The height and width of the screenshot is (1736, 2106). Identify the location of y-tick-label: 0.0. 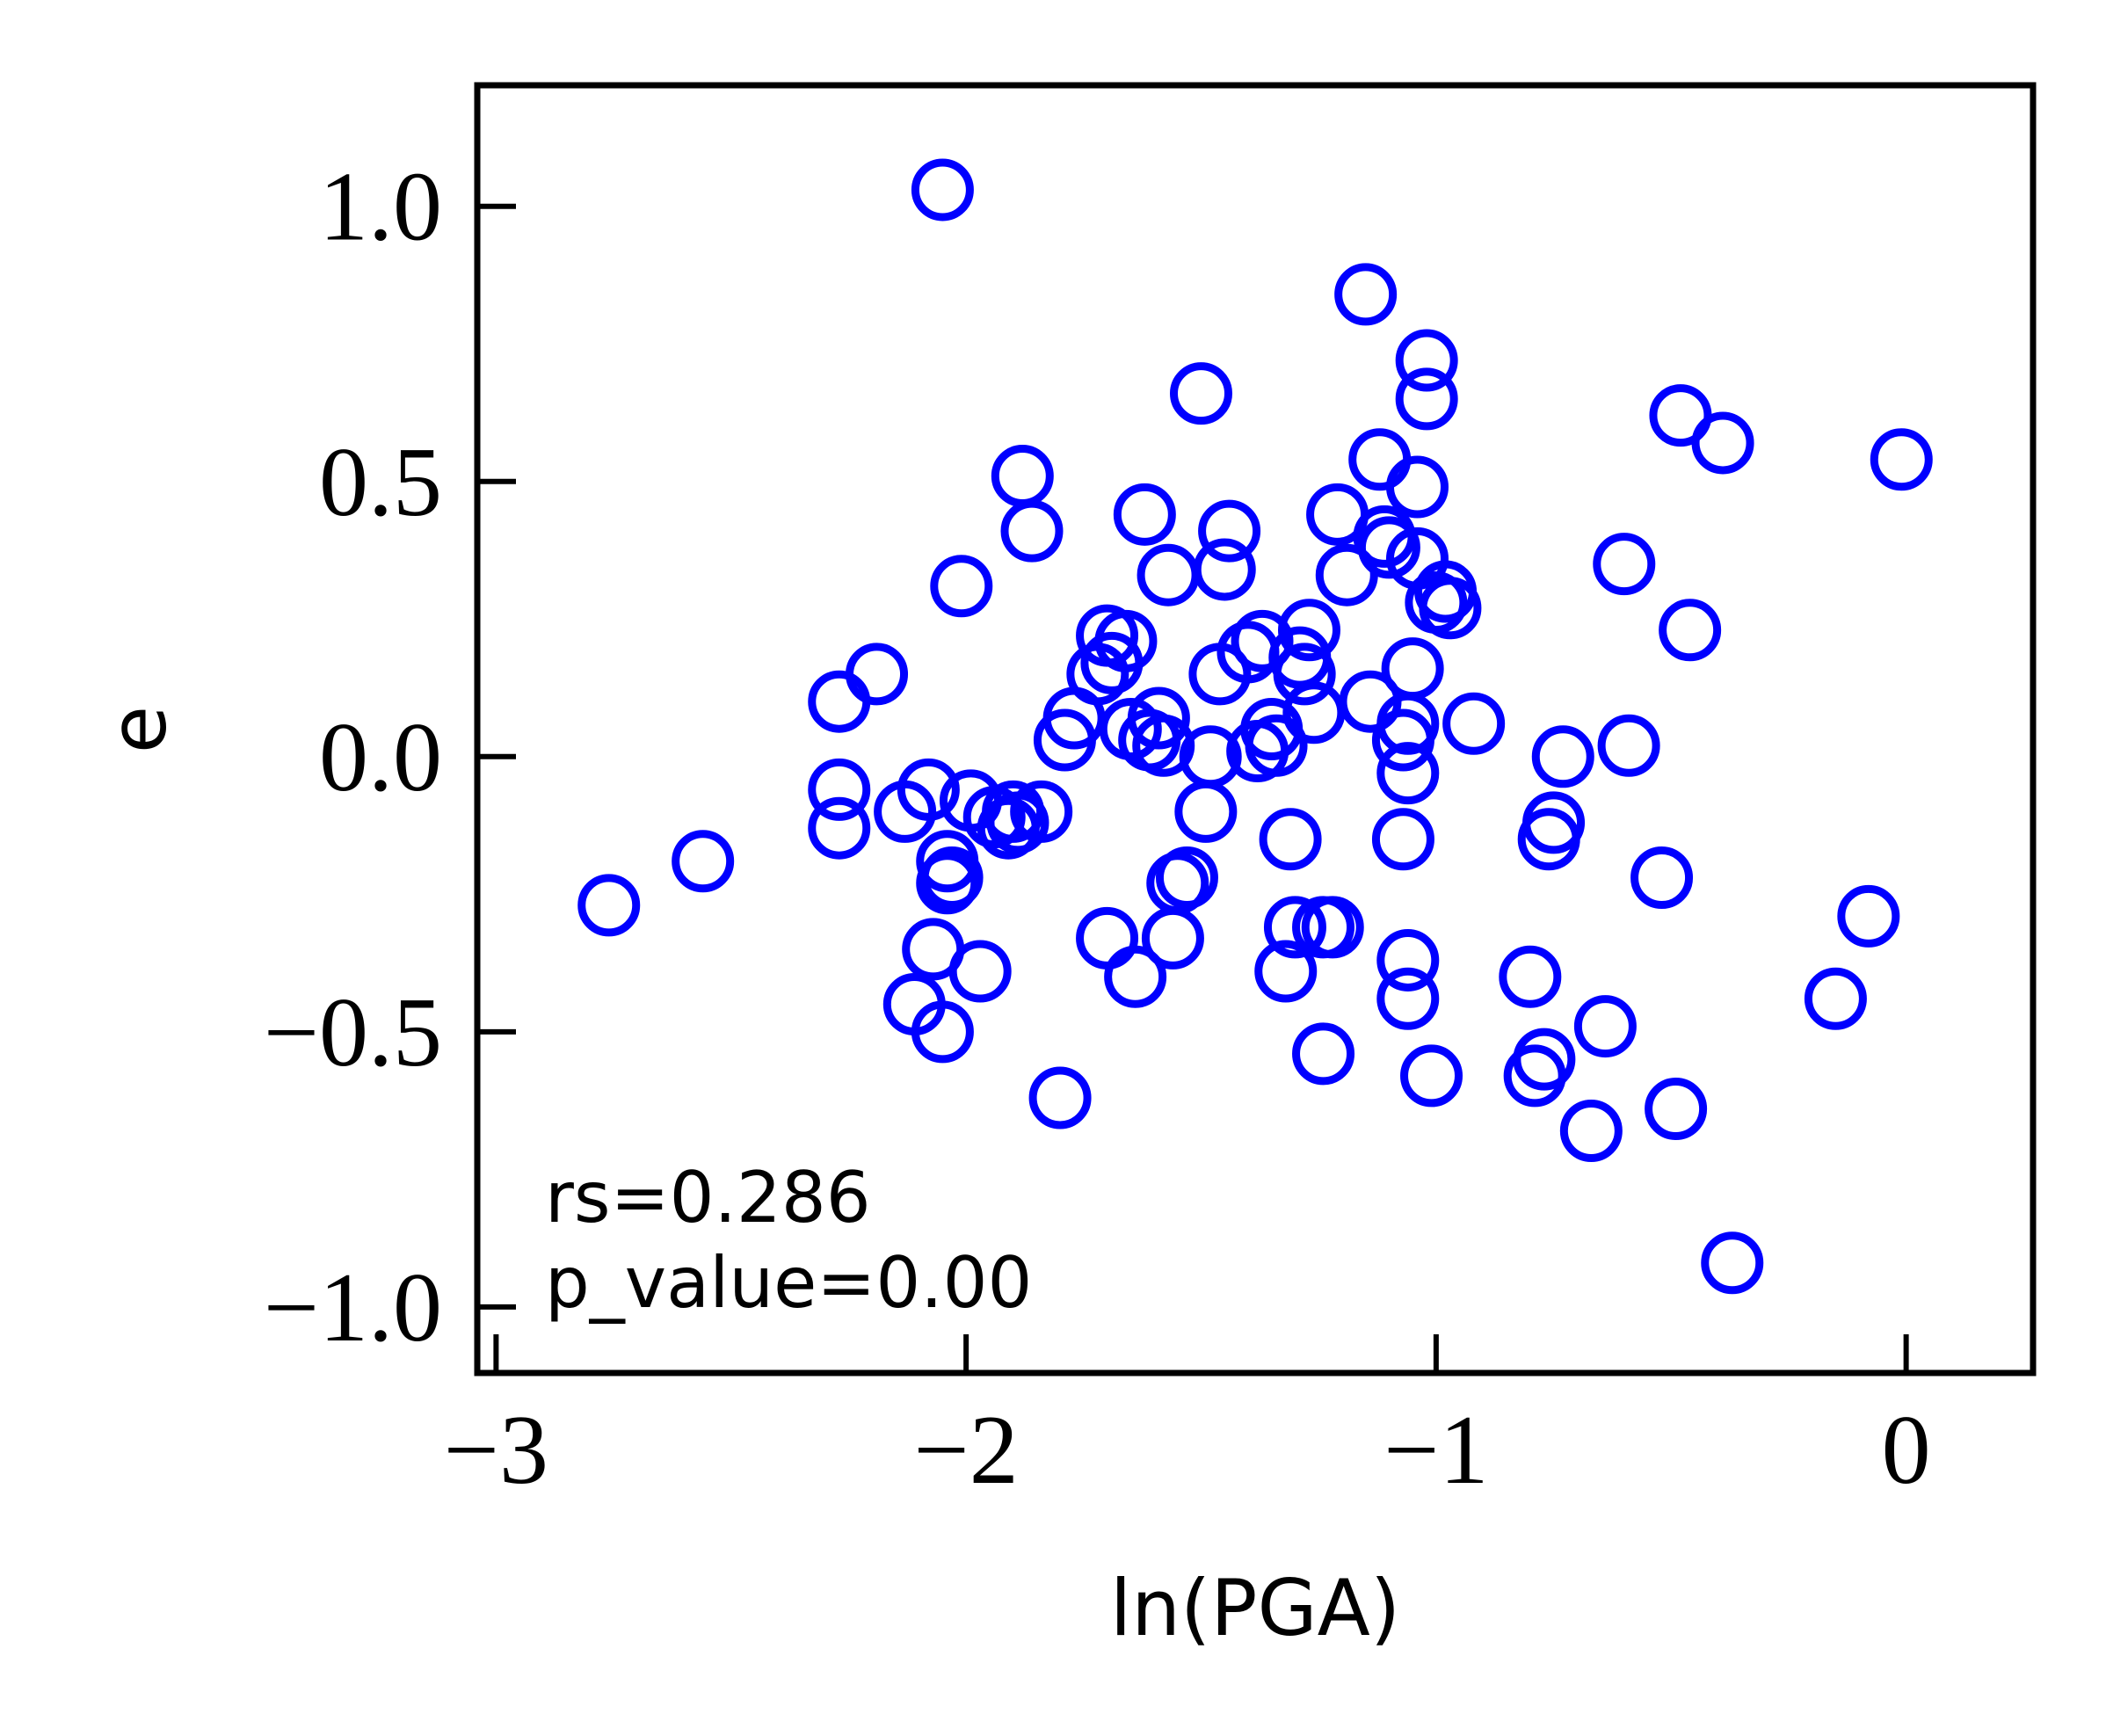
(380, 757).